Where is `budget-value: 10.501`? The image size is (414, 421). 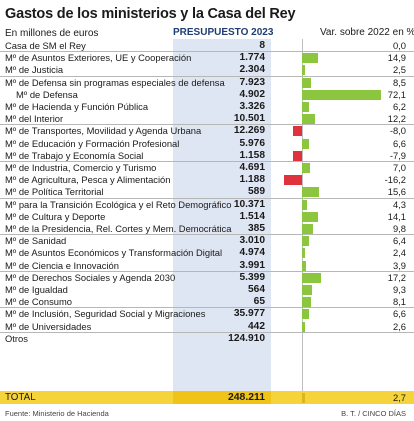 budget-value: 10.501 is located at coordinates (249, 119).